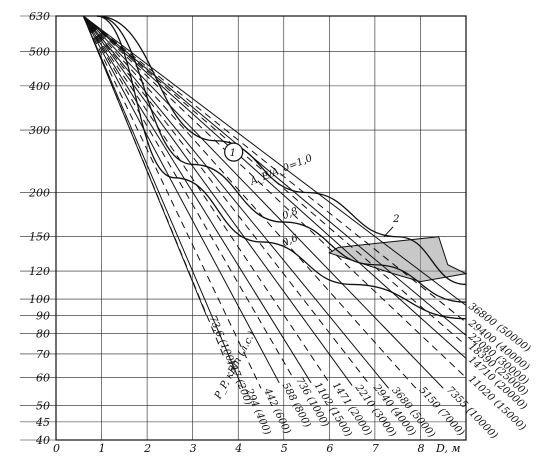  I want to click on annotation-label: 2, so click(395, 219).